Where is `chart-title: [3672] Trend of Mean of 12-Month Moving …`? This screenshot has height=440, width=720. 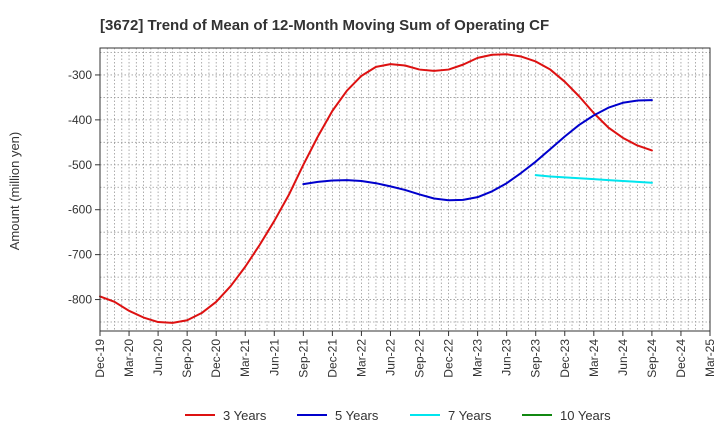 chart-title: [3672] Trend of Mean of 12-Month Moving … is located at coordinates (324, 25).